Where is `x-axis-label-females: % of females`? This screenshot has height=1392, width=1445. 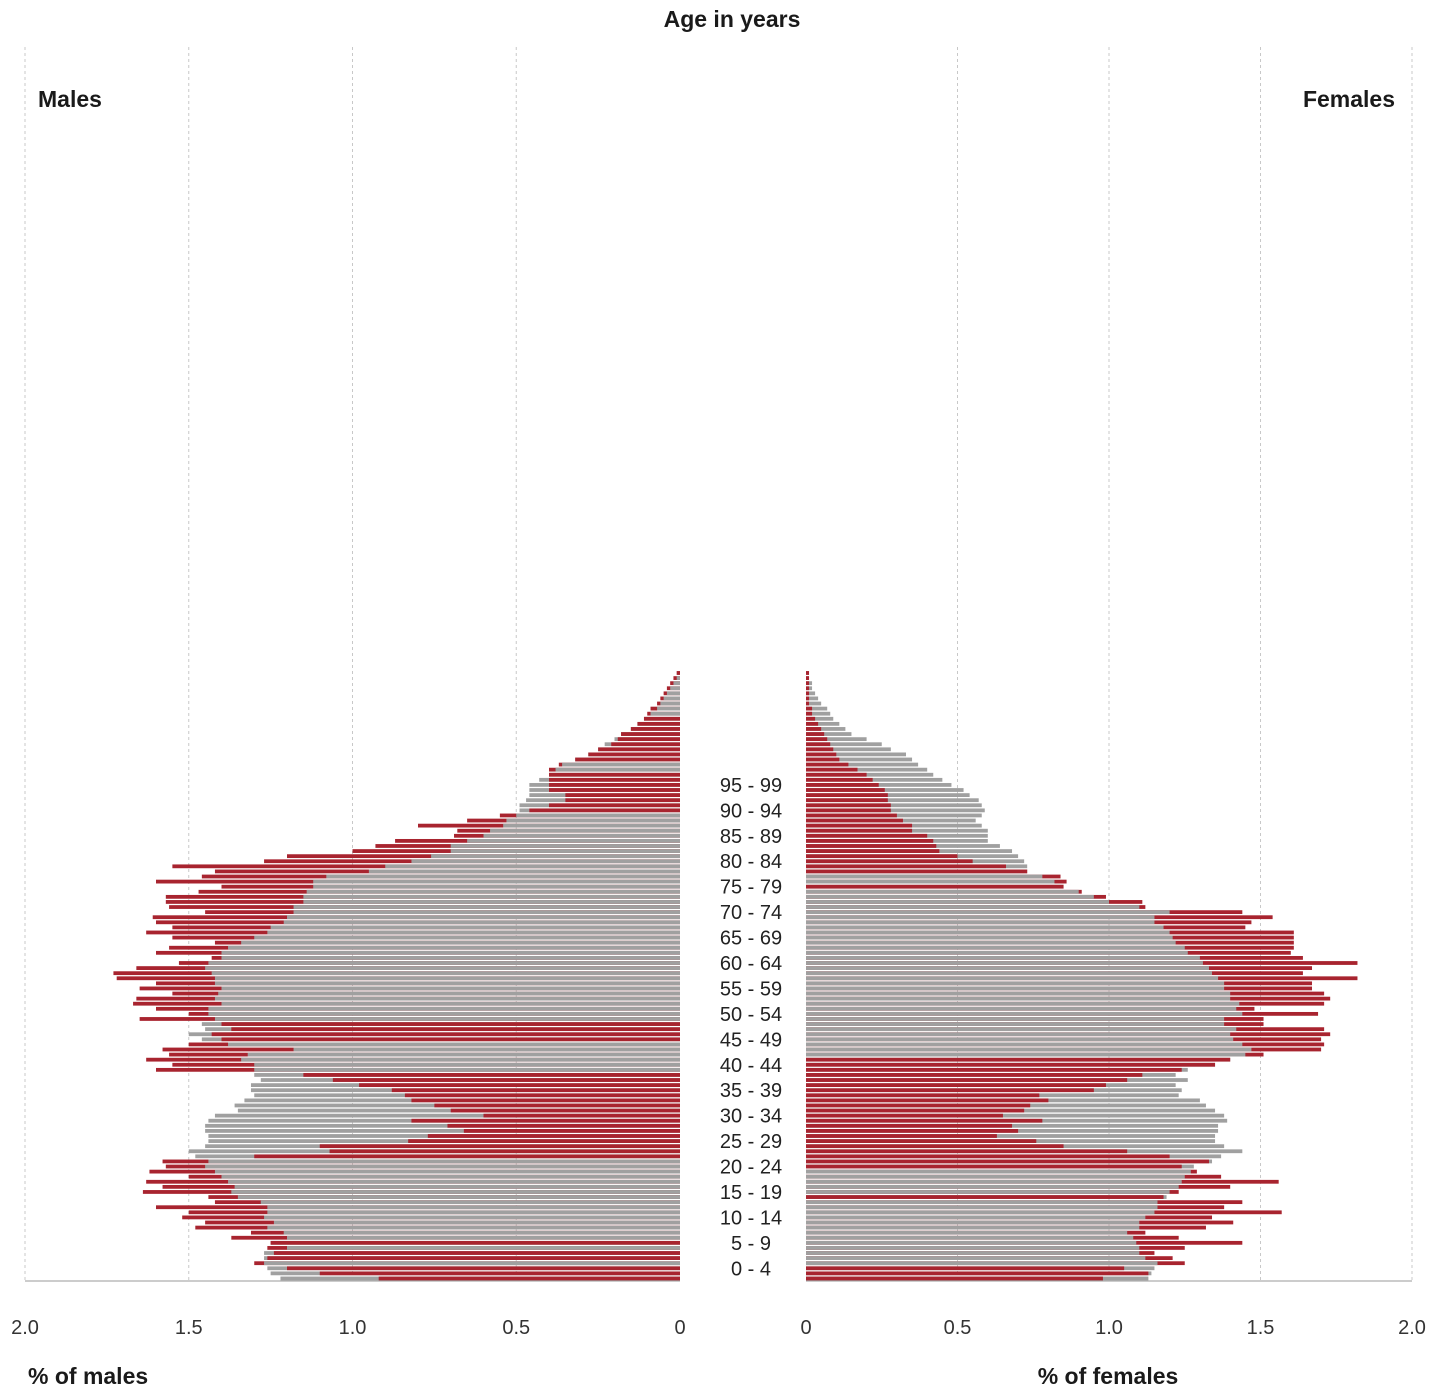 x-axis-label-females: % of females is located at coordinates (1108, 1376).